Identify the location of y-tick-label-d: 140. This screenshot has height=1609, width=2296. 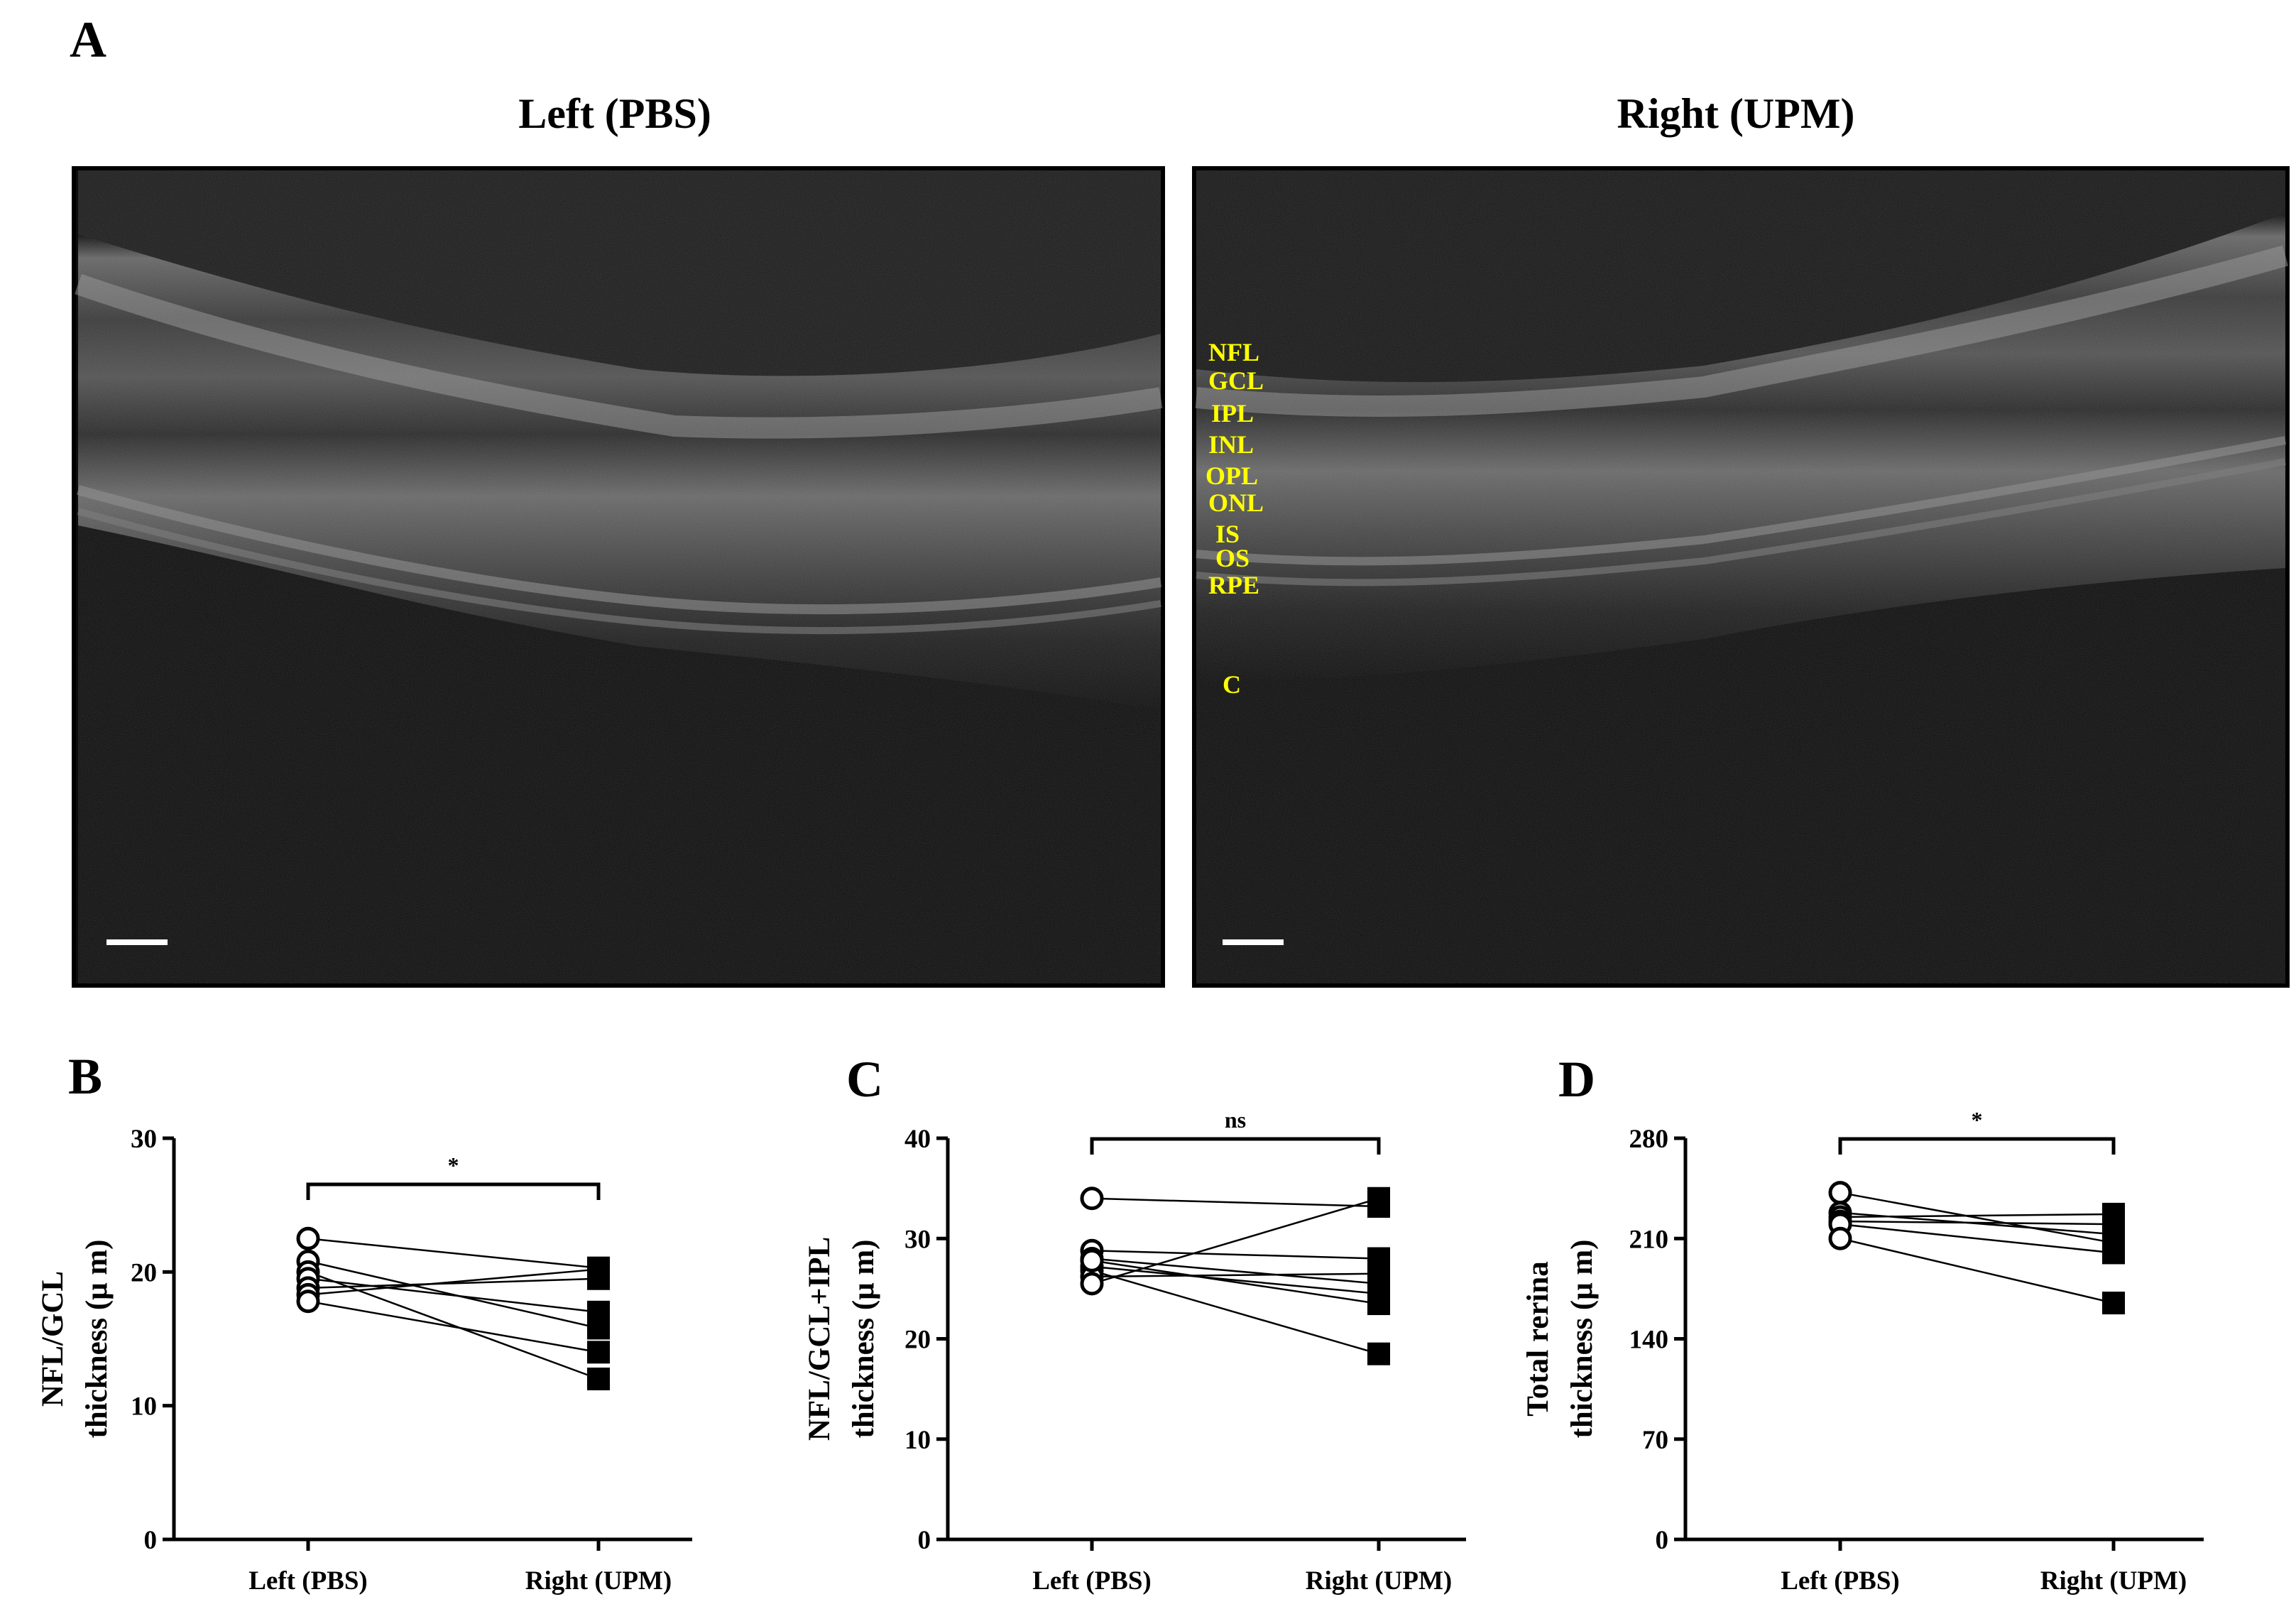
(1649, 1340).